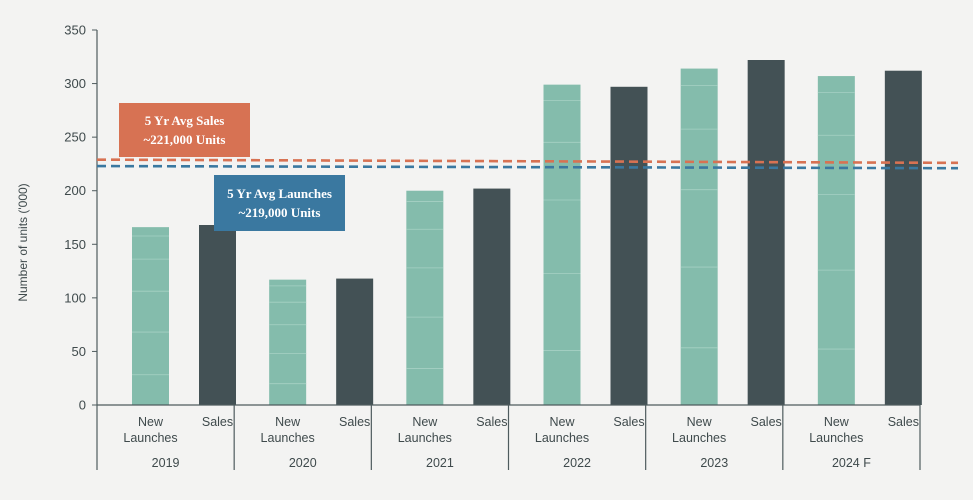 Image resolution: width=973 pixels, height=500 pixels. I want to click on x-group-label: 2021, so click(440, 463).